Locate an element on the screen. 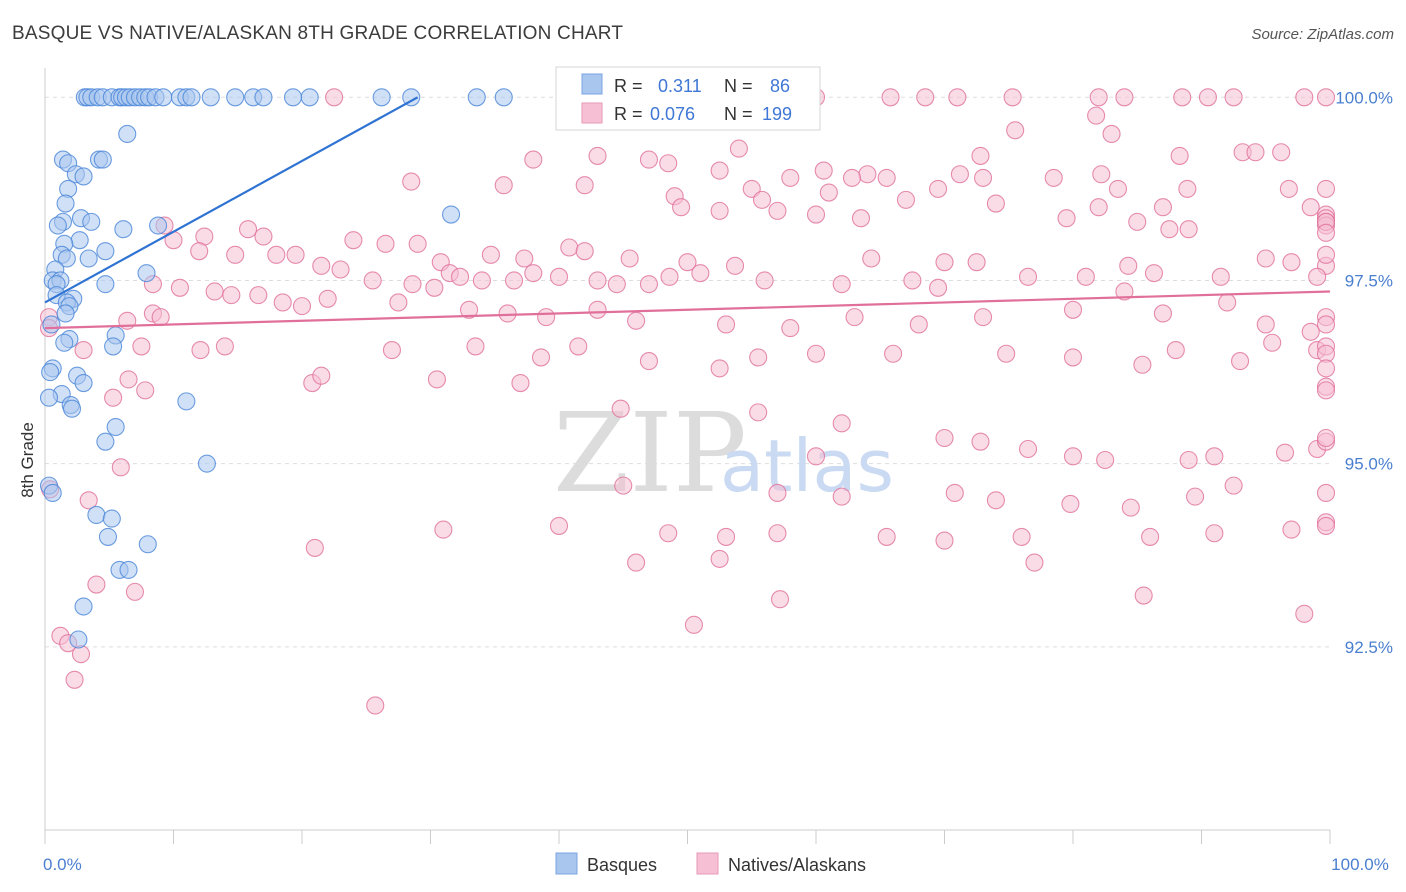 This screenshot has height=892, width=1406. legend-r-label-natives: R = is located at coordinates (628, 114).